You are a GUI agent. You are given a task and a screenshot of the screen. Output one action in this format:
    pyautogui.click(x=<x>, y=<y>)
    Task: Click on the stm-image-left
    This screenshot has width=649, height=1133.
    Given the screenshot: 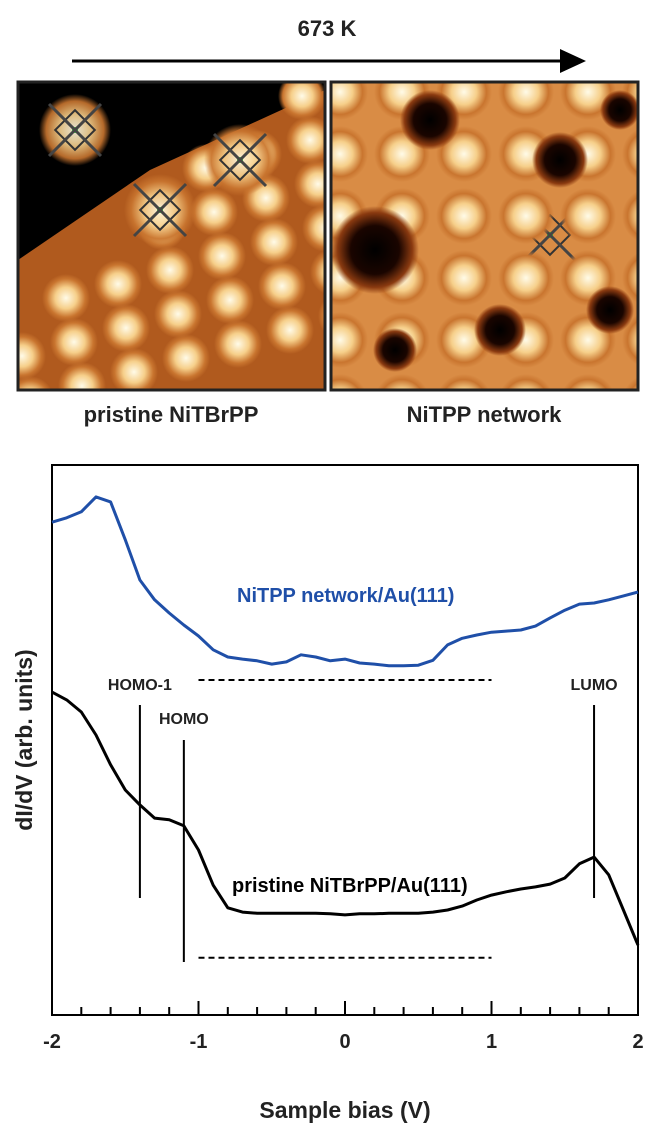 What is the action you would take?
    pyautogui.click(x=171, y=236)
    